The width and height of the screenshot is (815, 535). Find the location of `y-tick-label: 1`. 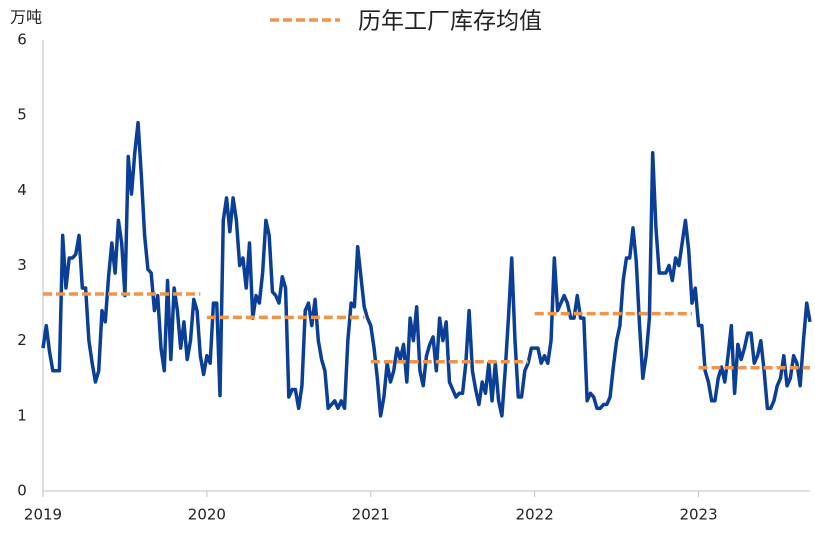

y-tick-label: 1 is located at coordinates (22, 415).